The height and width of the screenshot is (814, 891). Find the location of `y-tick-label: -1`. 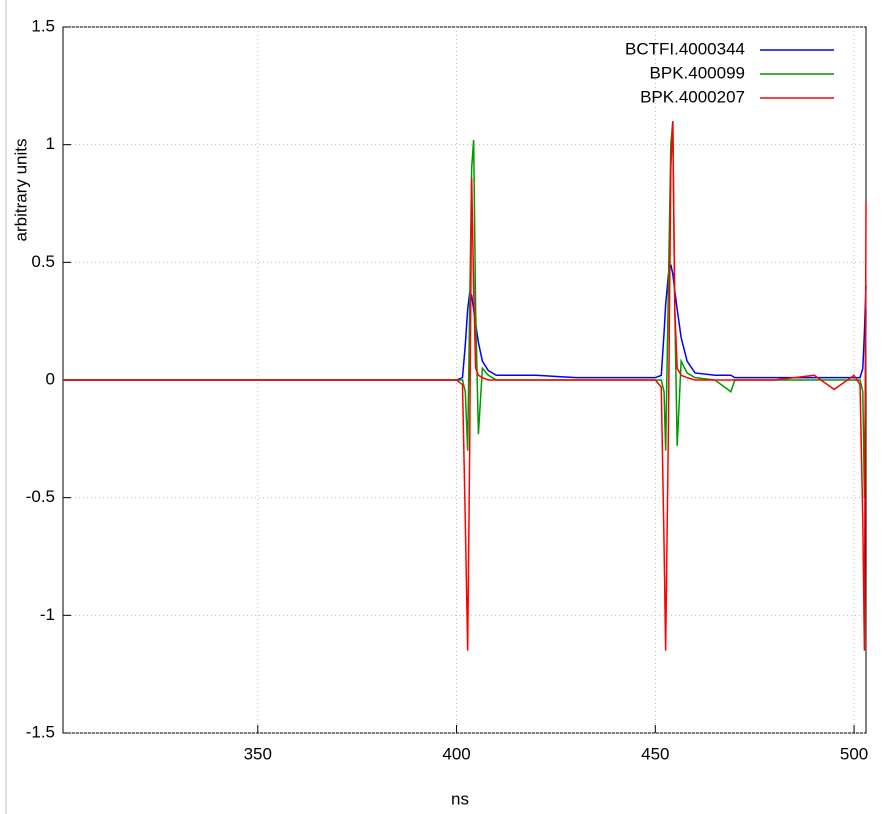

y-tick-label: -1 is located at coordinates (47, 614).